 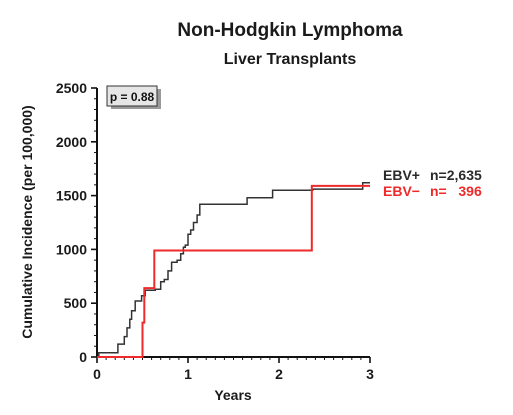 I want to click on x-tick-label: 0, so click(x=97, y=374).